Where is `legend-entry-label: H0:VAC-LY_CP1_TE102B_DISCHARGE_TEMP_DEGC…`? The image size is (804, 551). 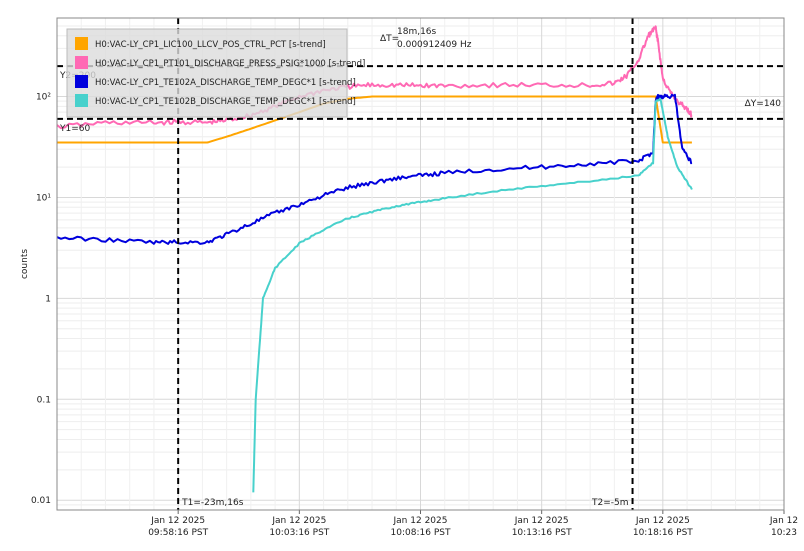 legend-entry-label: H0:VAC-LY_CP1_TE102B_DISCHARGE_TEMP_DEGC… is located at coordinates (225, 102).